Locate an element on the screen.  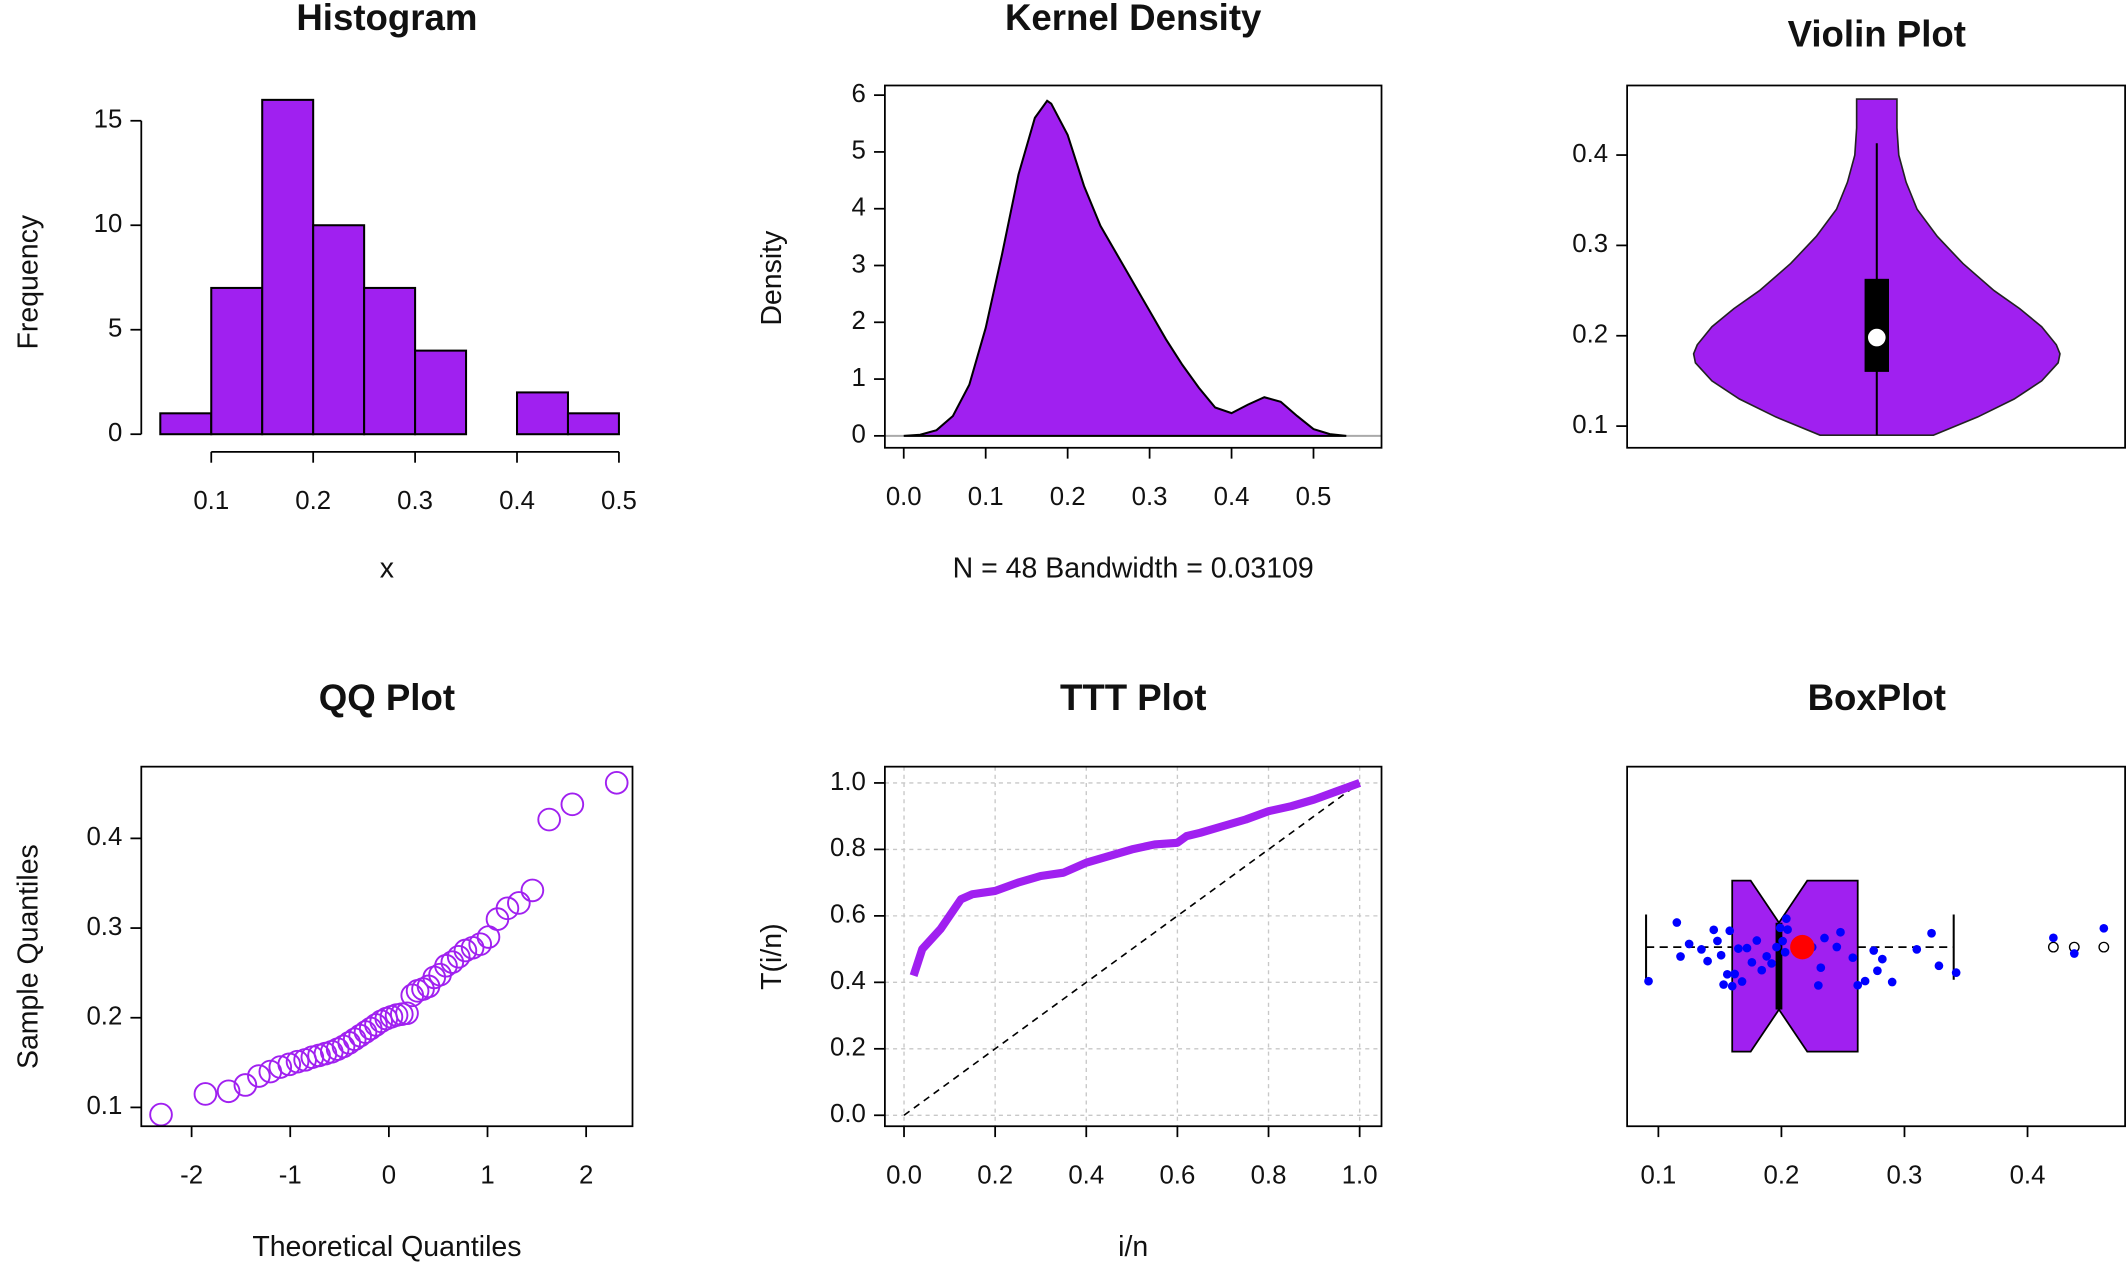
y-tick-label: 0.8 is located at coordinates (848, 848).